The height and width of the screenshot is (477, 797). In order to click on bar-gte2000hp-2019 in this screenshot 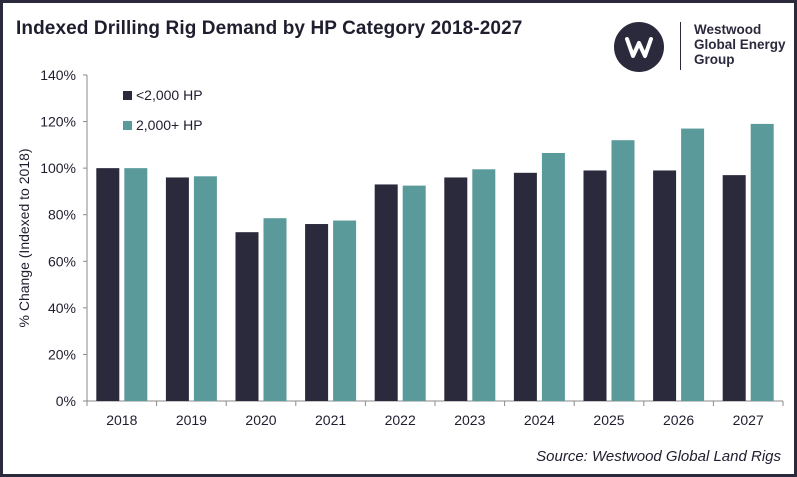, I will do `click(205, 288)`.